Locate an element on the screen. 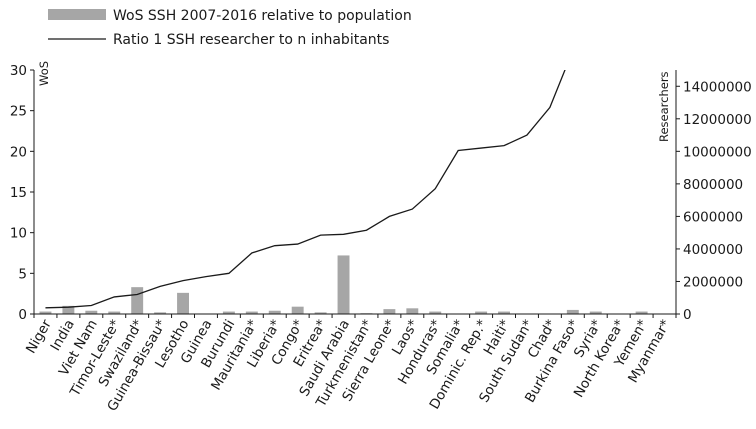  right-tick-label: 0 is located at coordinates (687, 315).